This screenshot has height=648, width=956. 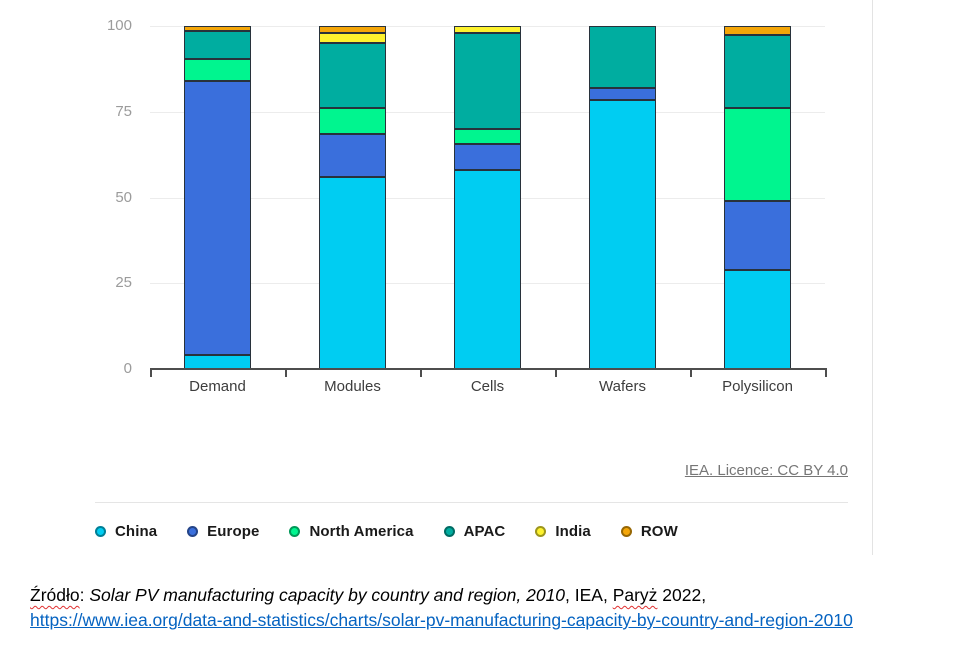 I want to click on bar-cells-india, so click(x=487, y=29).